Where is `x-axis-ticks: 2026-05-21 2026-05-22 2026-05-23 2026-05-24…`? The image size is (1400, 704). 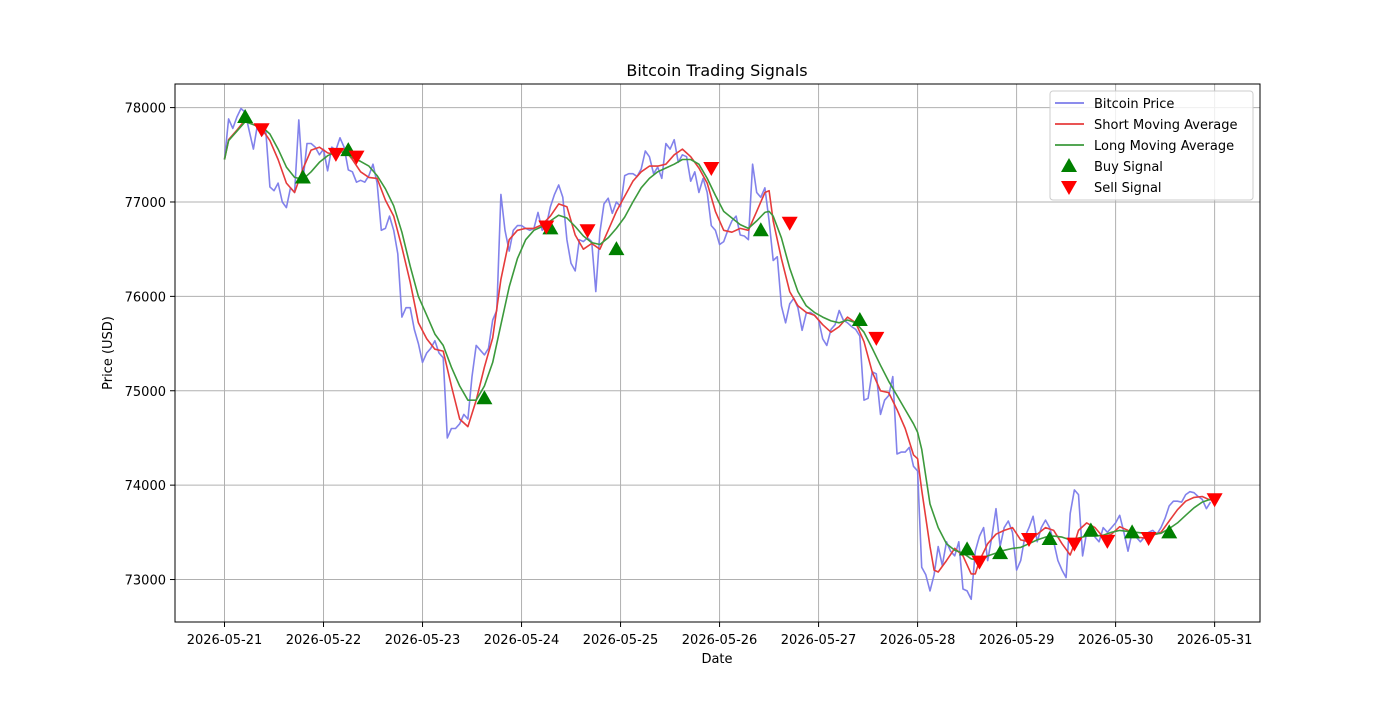
x-axis-ticks: 2026-05-21 2026-05-22 2026-05-23 2026-05-24… is located at coordinates (720, 635).